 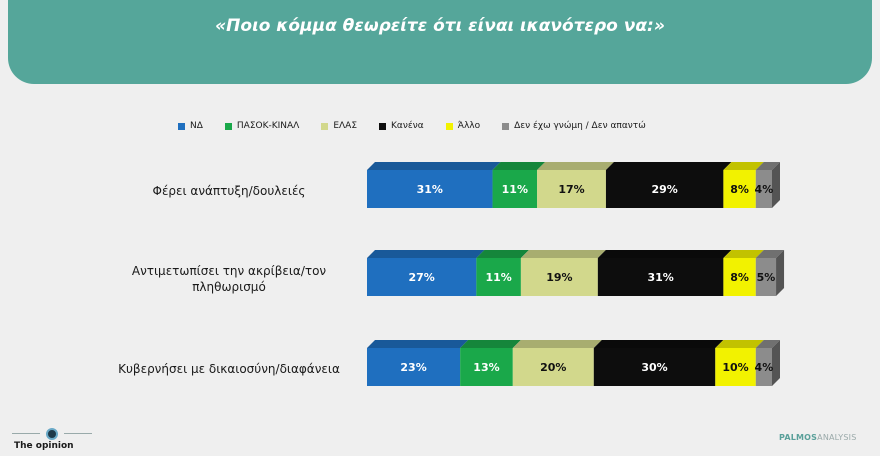 What do you see at coordinates (345, 126) in the screenshot?
I see `legend-label: ΕΛΑΣ` at bounding box center [345, 126].